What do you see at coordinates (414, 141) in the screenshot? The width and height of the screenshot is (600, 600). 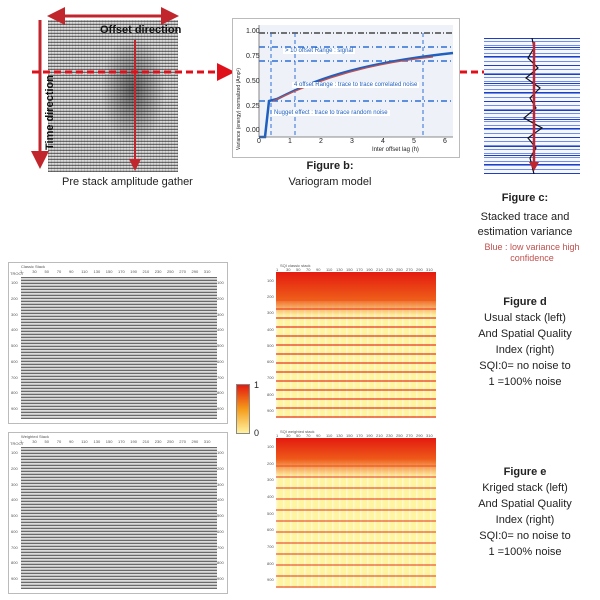 I see `variogram-x-tick: 5` at bounding box center [414, 141].